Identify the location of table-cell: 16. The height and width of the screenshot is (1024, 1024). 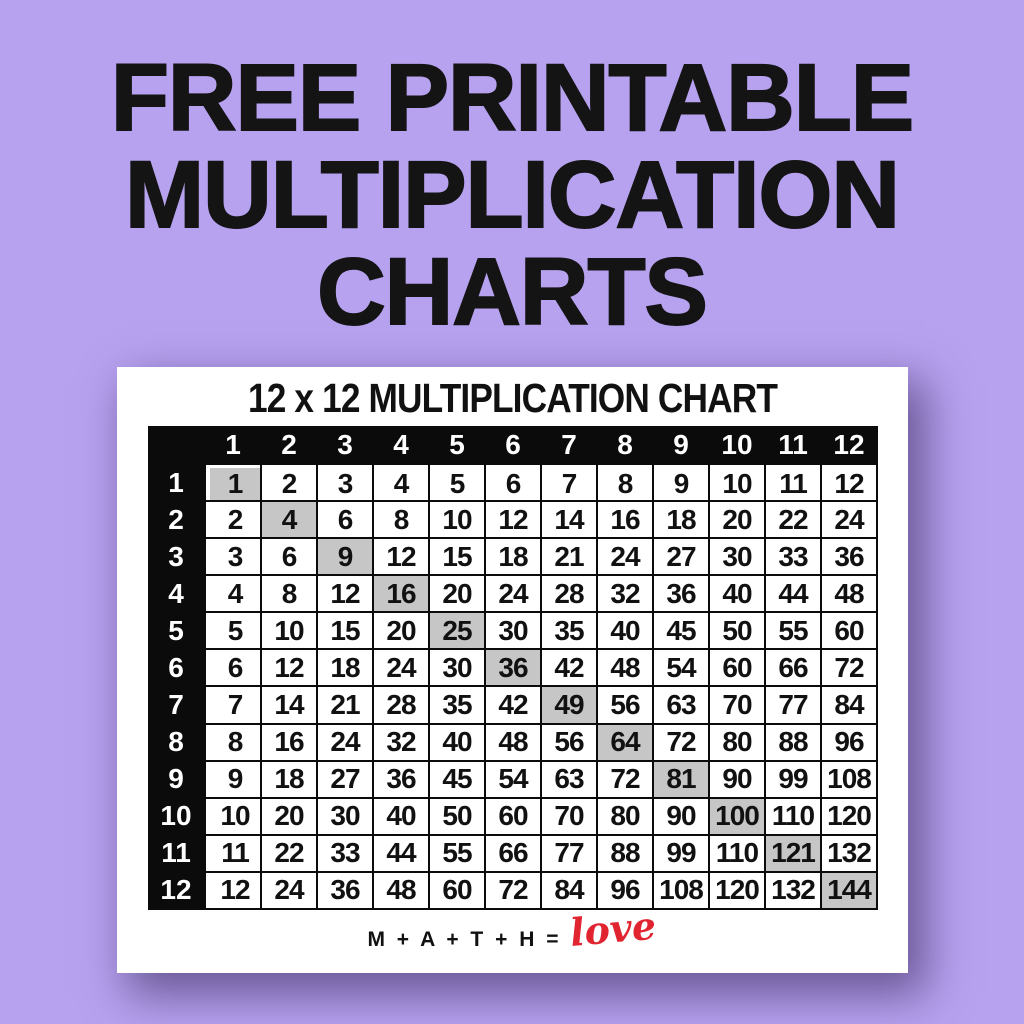
(401, 594).